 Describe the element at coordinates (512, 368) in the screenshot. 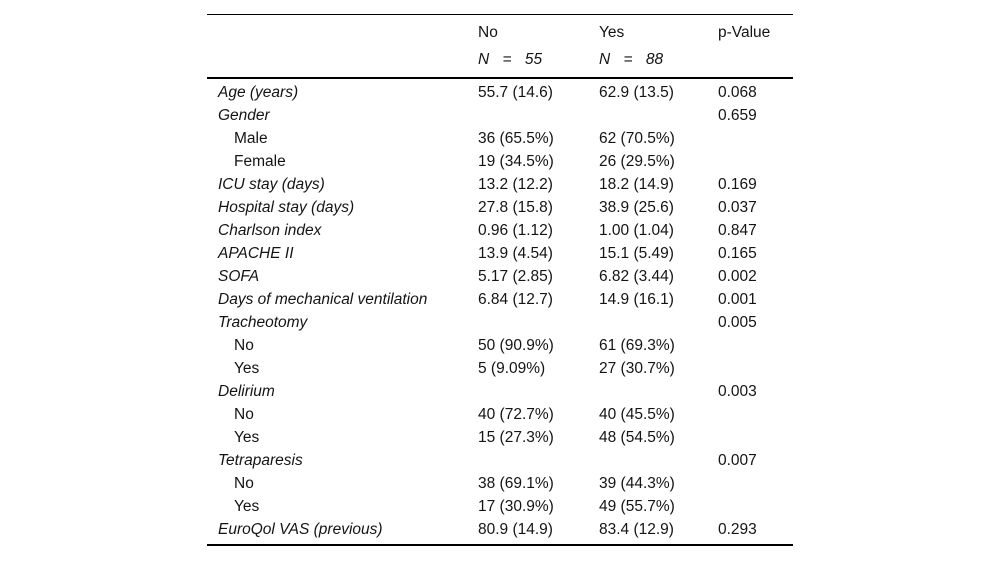

I see `cell-group-no: 5 (9.09%)` at that location.